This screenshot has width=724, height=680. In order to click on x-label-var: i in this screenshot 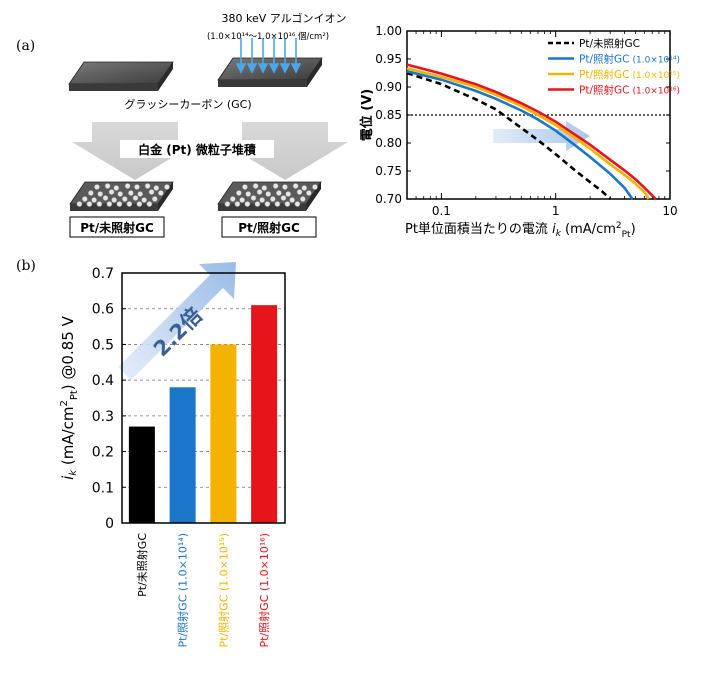, I will do `click(554, 229)`.